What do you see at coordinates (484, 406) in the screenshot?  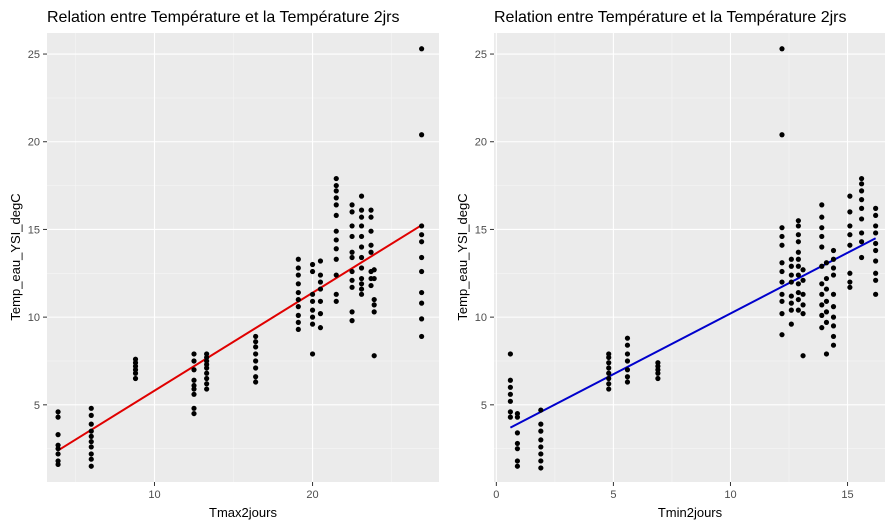 I see `right-y-tick-label: 5` at bounding box center [484, 406].